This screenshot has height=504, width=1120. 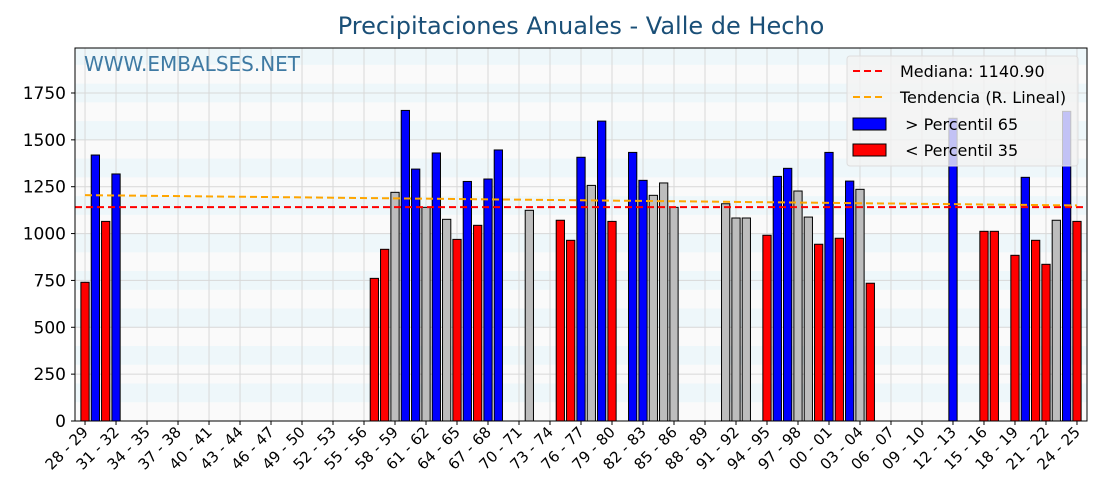 I want to click on bar-2021, so click(x=1046, y=342).